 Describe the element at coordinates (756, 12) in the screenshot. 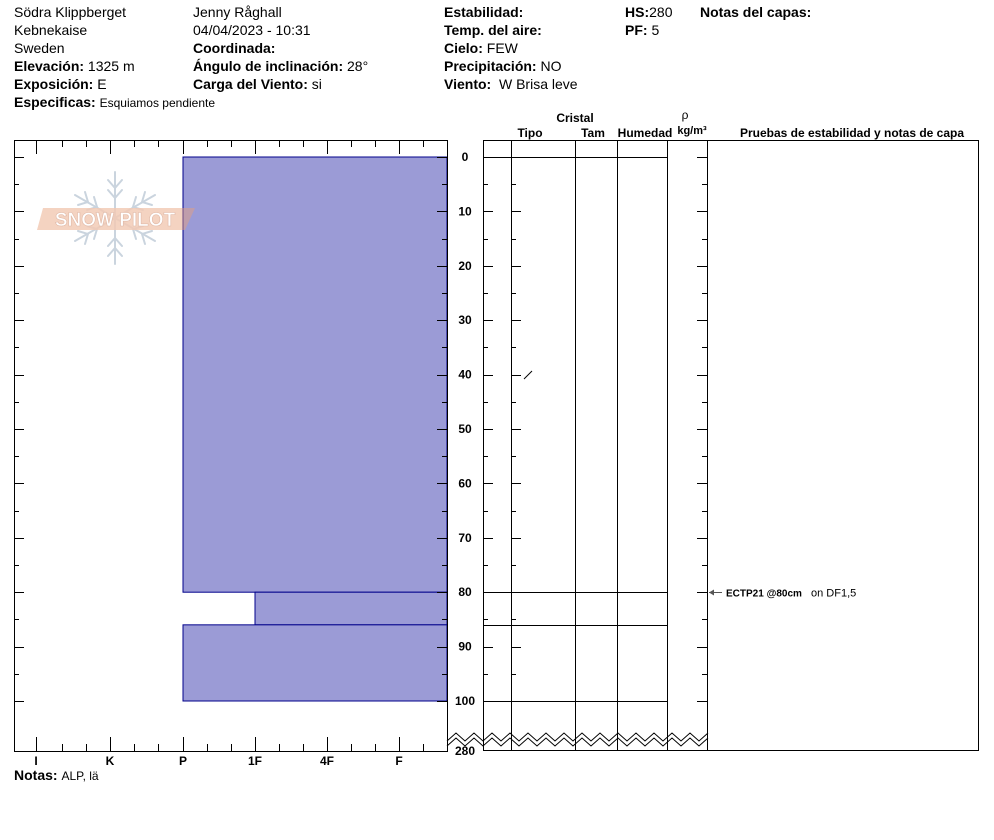

I see `layer-notes-label: Notas del capas:` at that location.